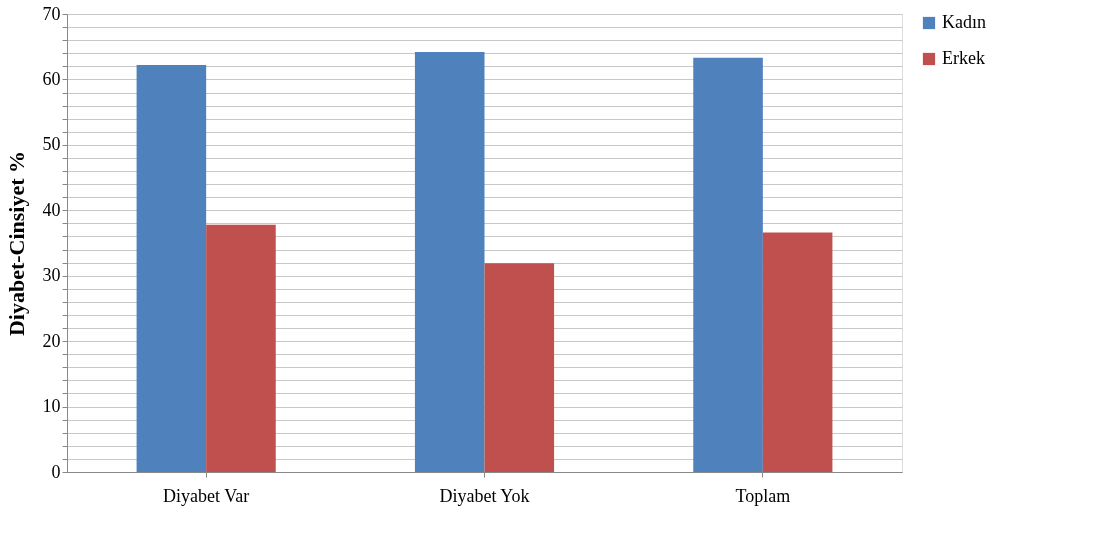 The width and height of the screenshot is (1101, 546). What do you see at coordinates (963, 58) in the screenshot?
I see `legend-label: Erkek` at bounding box center [963, 58].